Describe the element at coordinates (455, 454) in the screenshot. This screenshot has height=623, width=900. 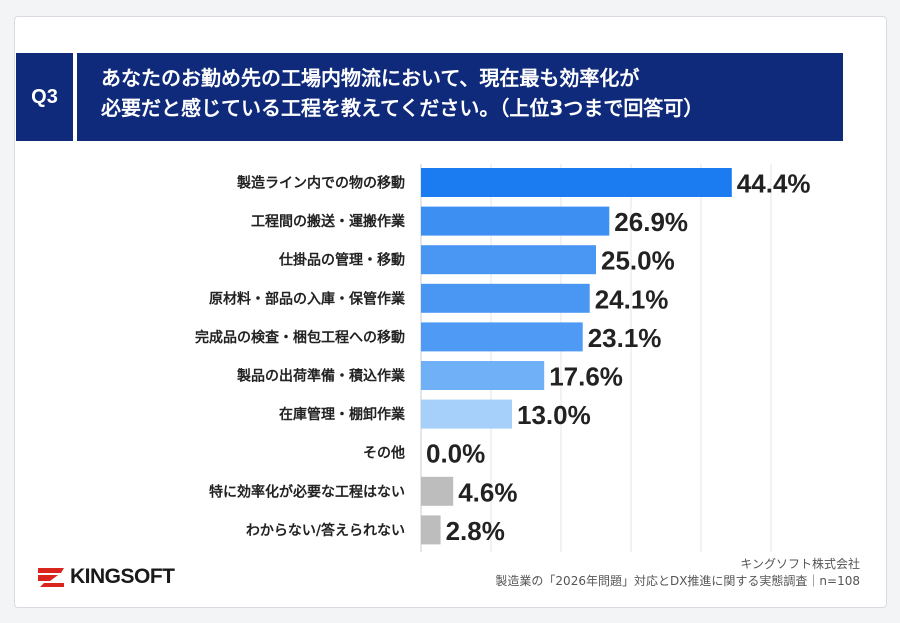
I see `value-label: 0.0%` at that location.